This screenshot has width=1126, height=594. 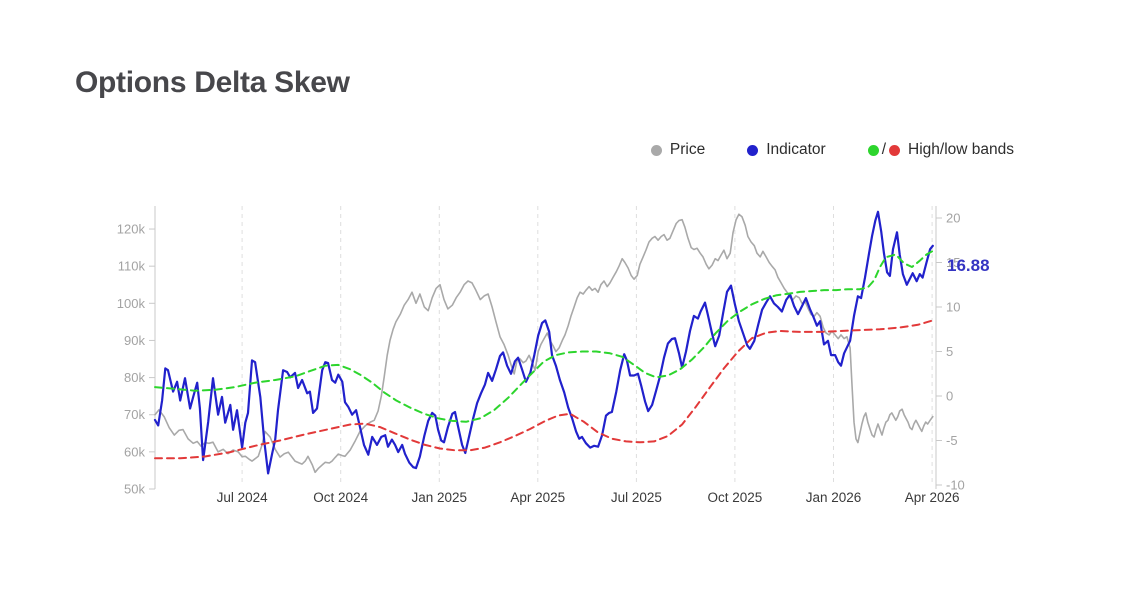 What do you see at coordinates (949, 351) in the screenshot?
I see `right-axis-tick-label: 5` at bounding box center [949, 351].